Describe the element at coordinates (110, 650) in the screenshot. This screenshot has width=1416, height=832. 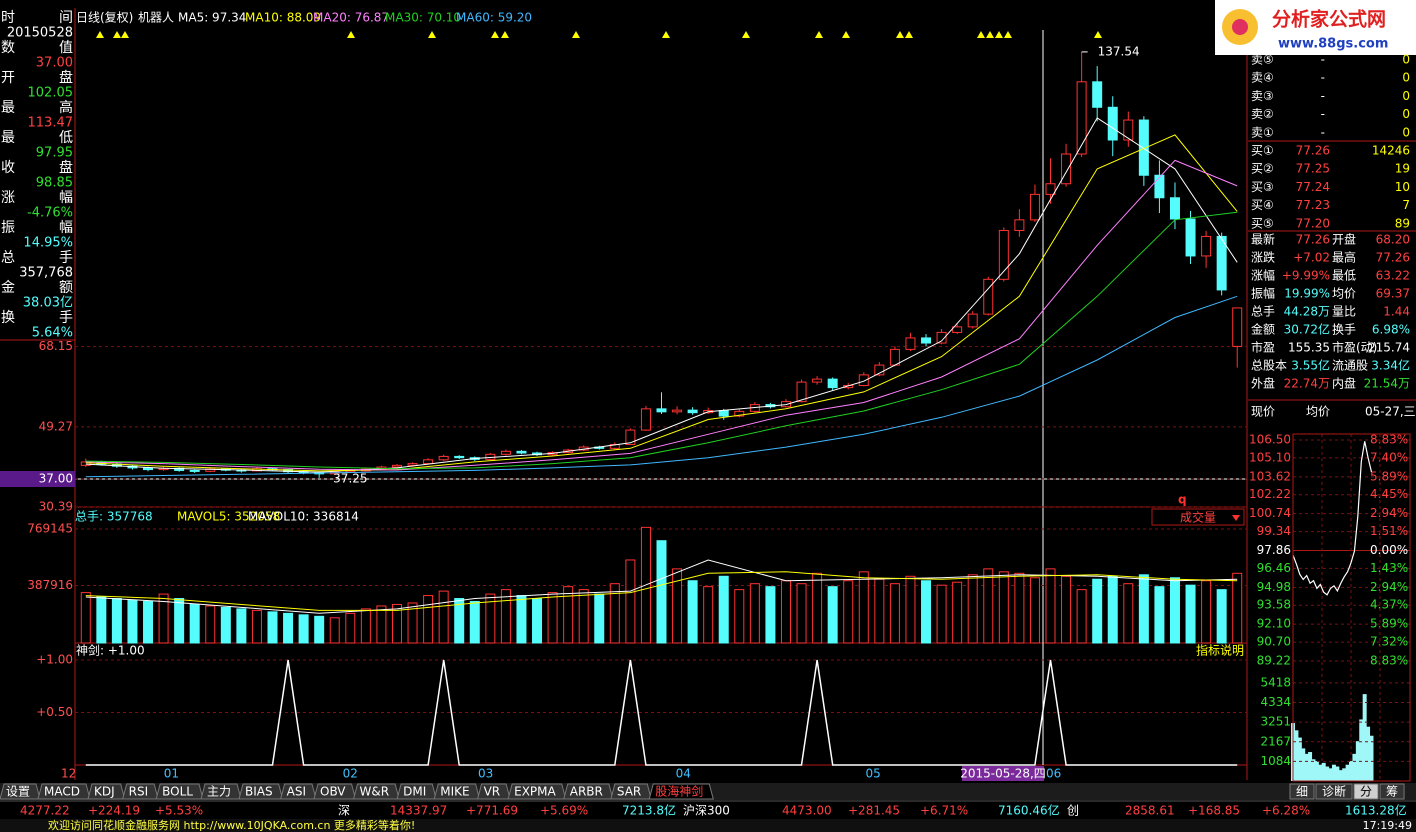
I see `indicator-title: 神剑: +1.00` at that location.